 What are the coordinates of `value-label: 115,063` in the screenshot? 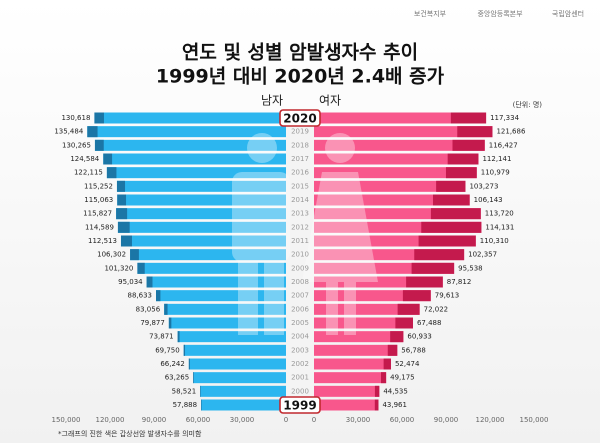 It's located at (98, 200).